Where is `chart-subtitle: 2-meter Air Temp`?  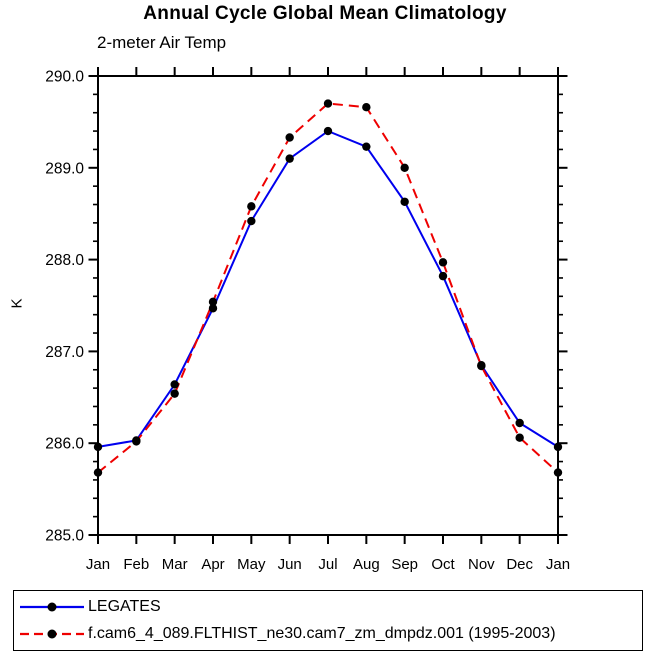 chart-subtitle: 2-meter Air Temp is located at coordinates (162, 42).